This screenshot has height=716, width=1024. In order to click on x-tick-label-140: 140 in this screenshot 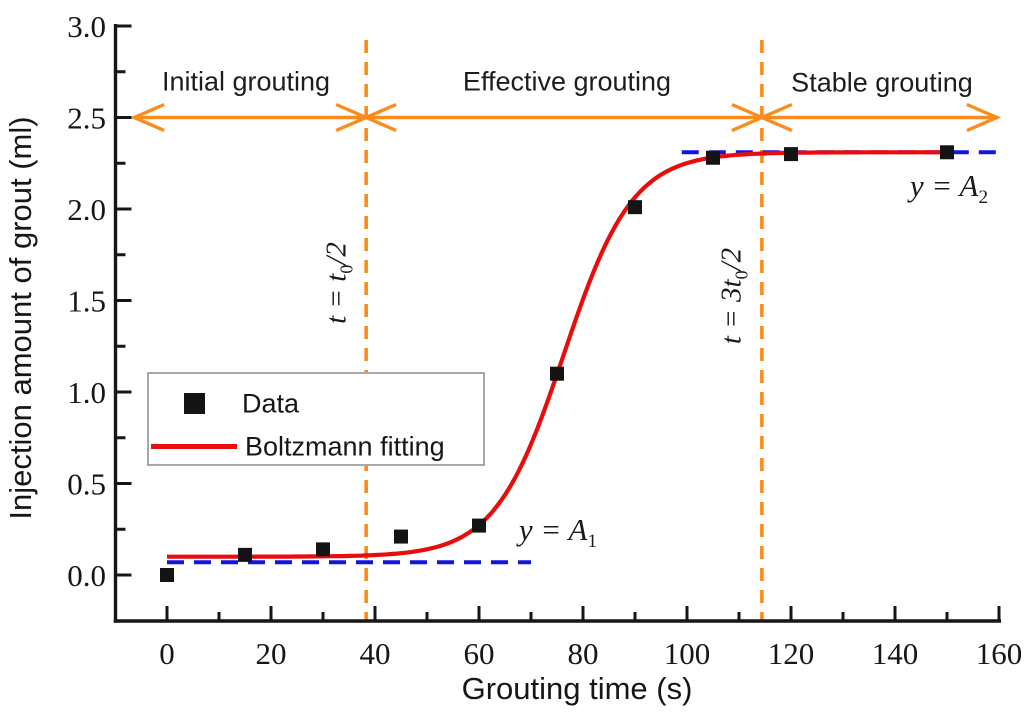, I will do `click(895, 653)`.